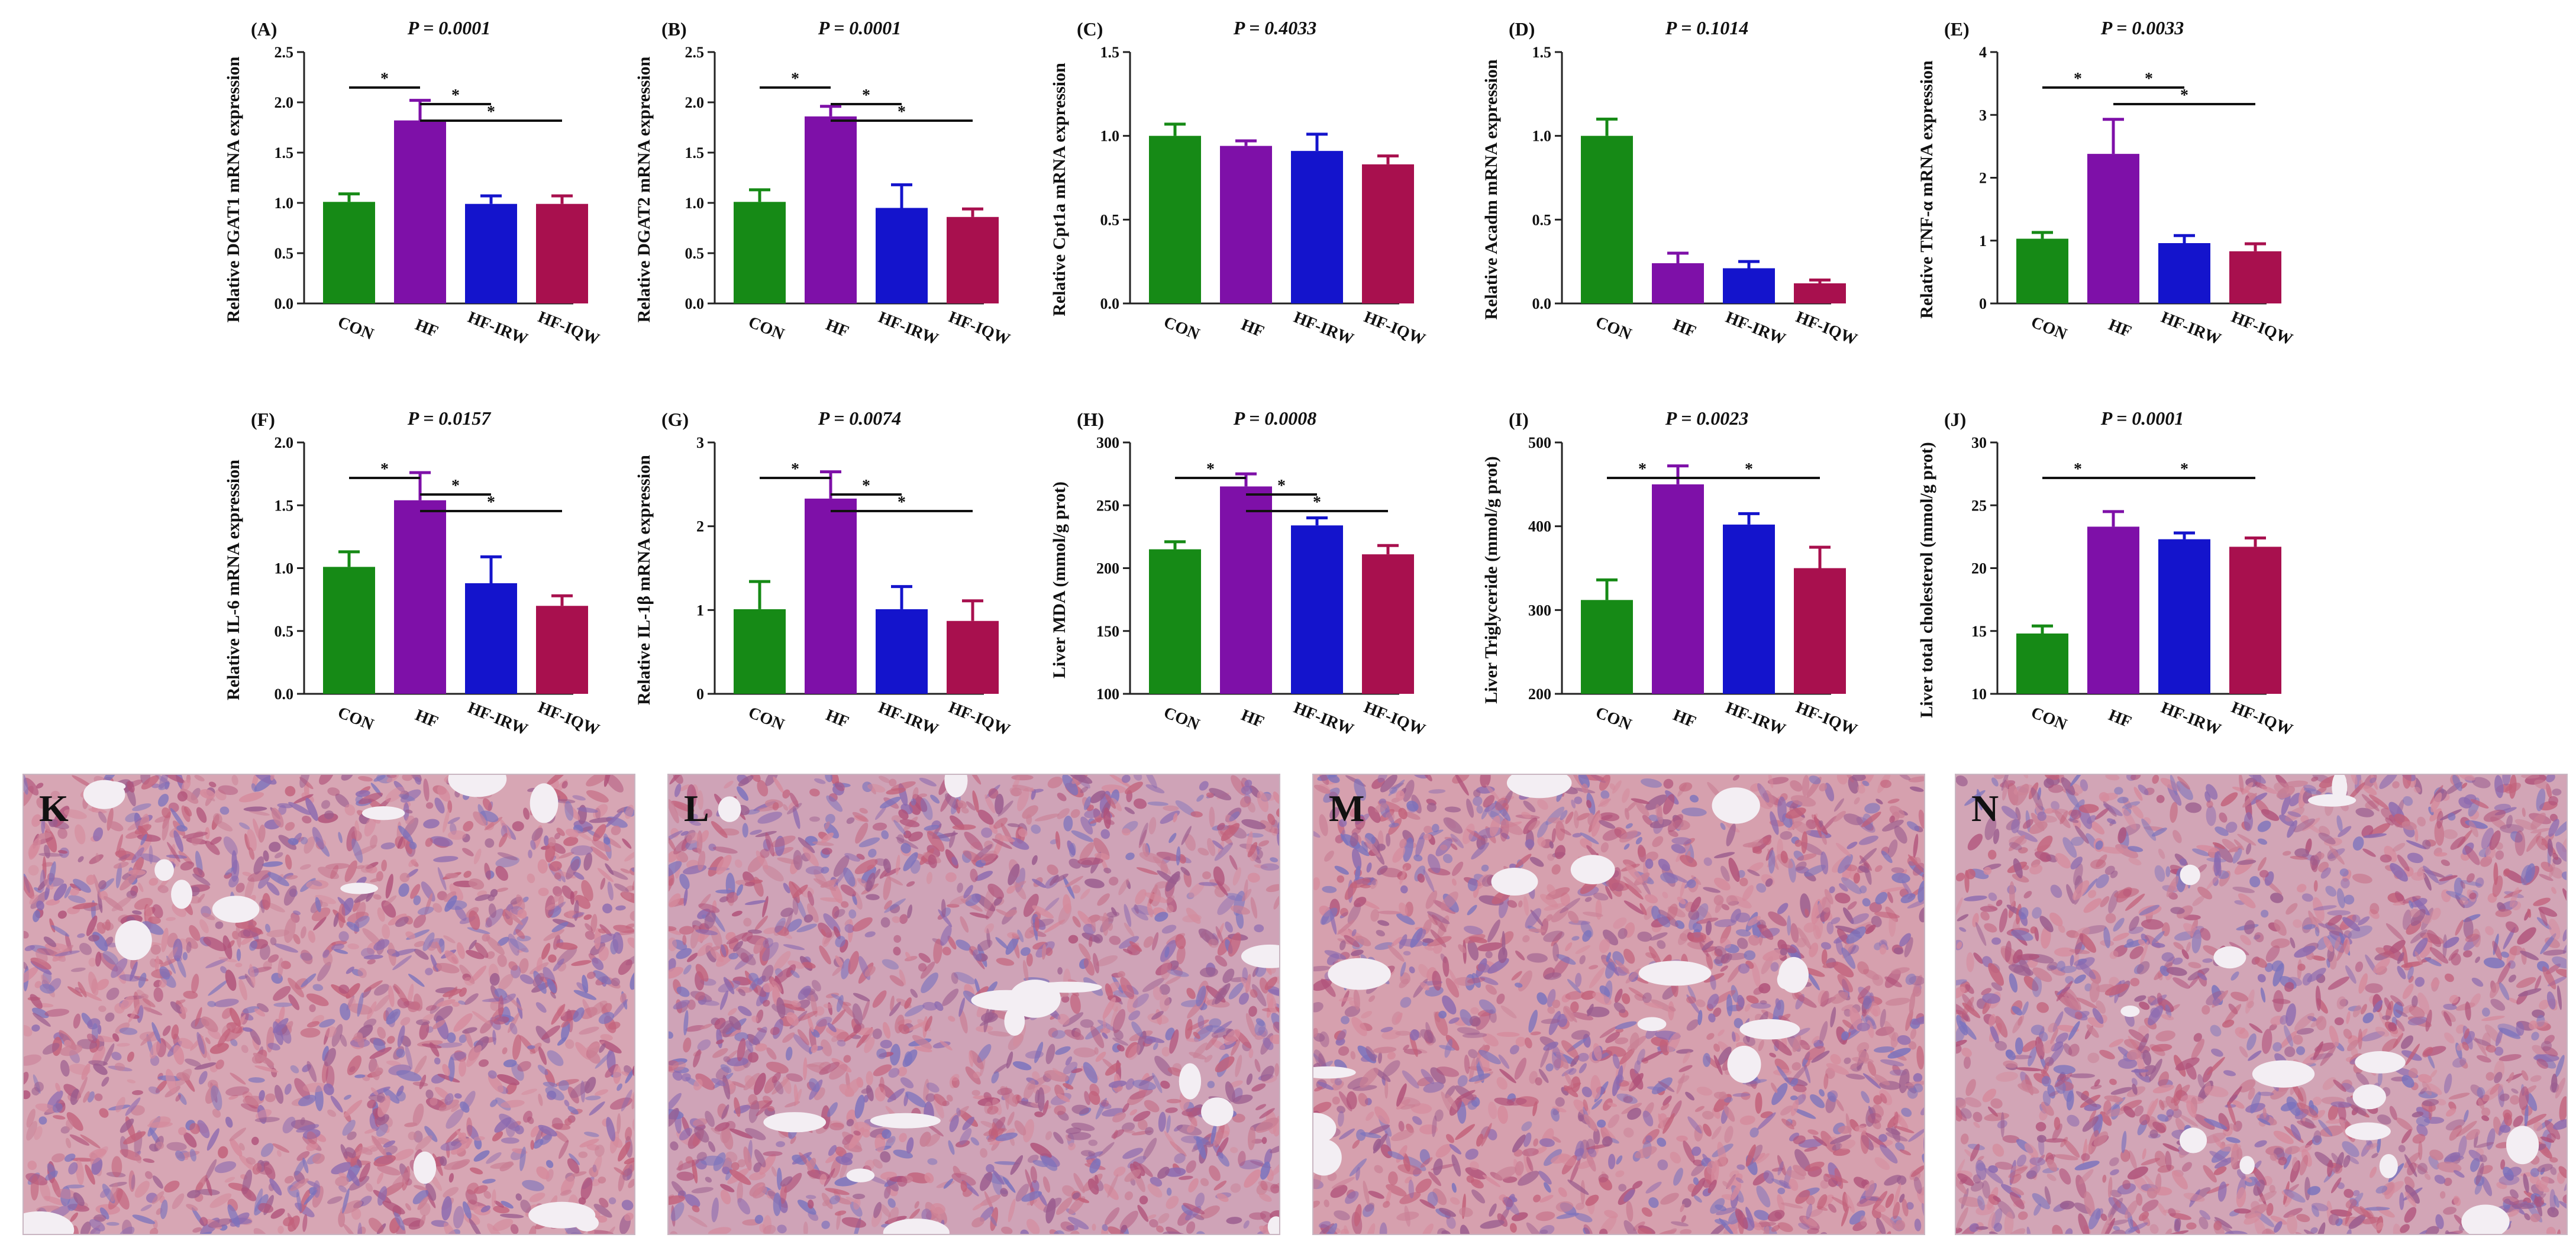 This screenshot has height=1254, width=2576. What do you see at coordinates (1090, 29) in the screenshot?
I see `panel-label: (C)` at bounding box center [1090, 29].